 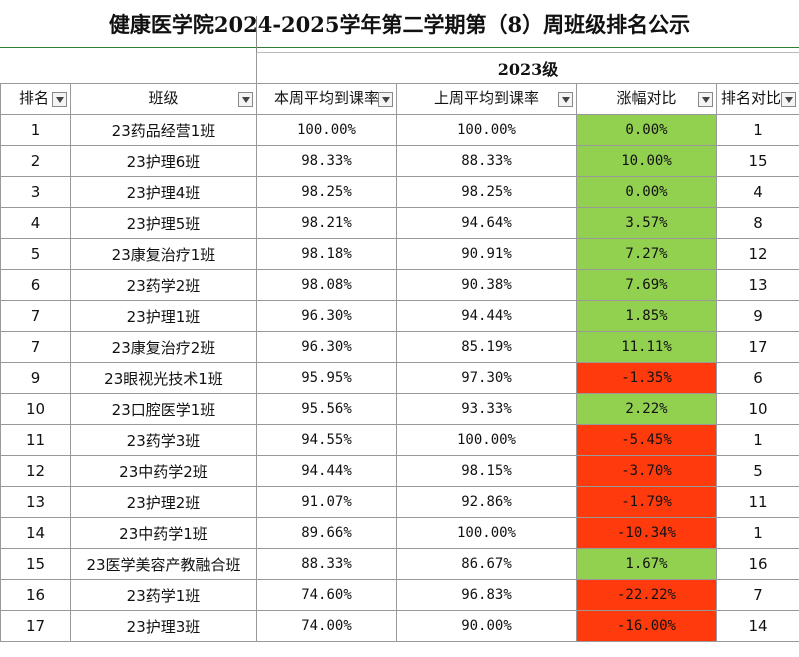 I want to click on cell-last-week: 86.67%, so click(x=486, y=564).